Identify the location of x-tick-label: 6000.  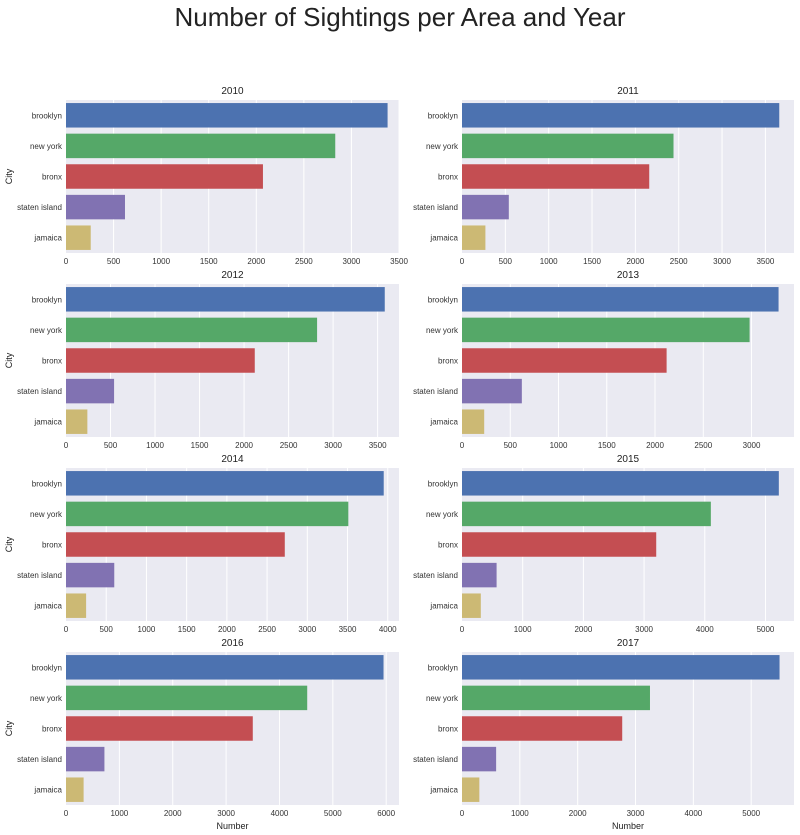
(386, 813).